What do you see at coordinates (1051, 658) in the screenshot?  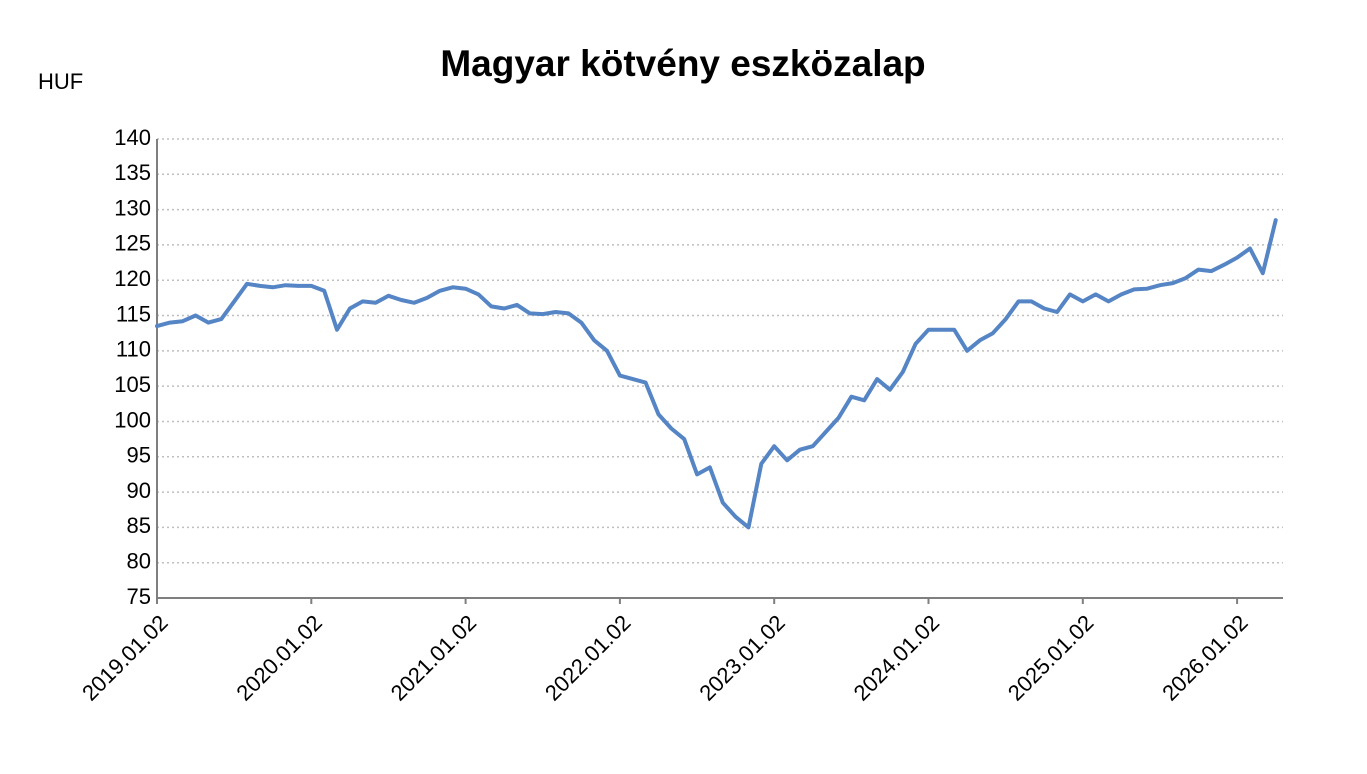 I see `x-tick-label: 2025.01.02` at bounding box center [1051, 658].